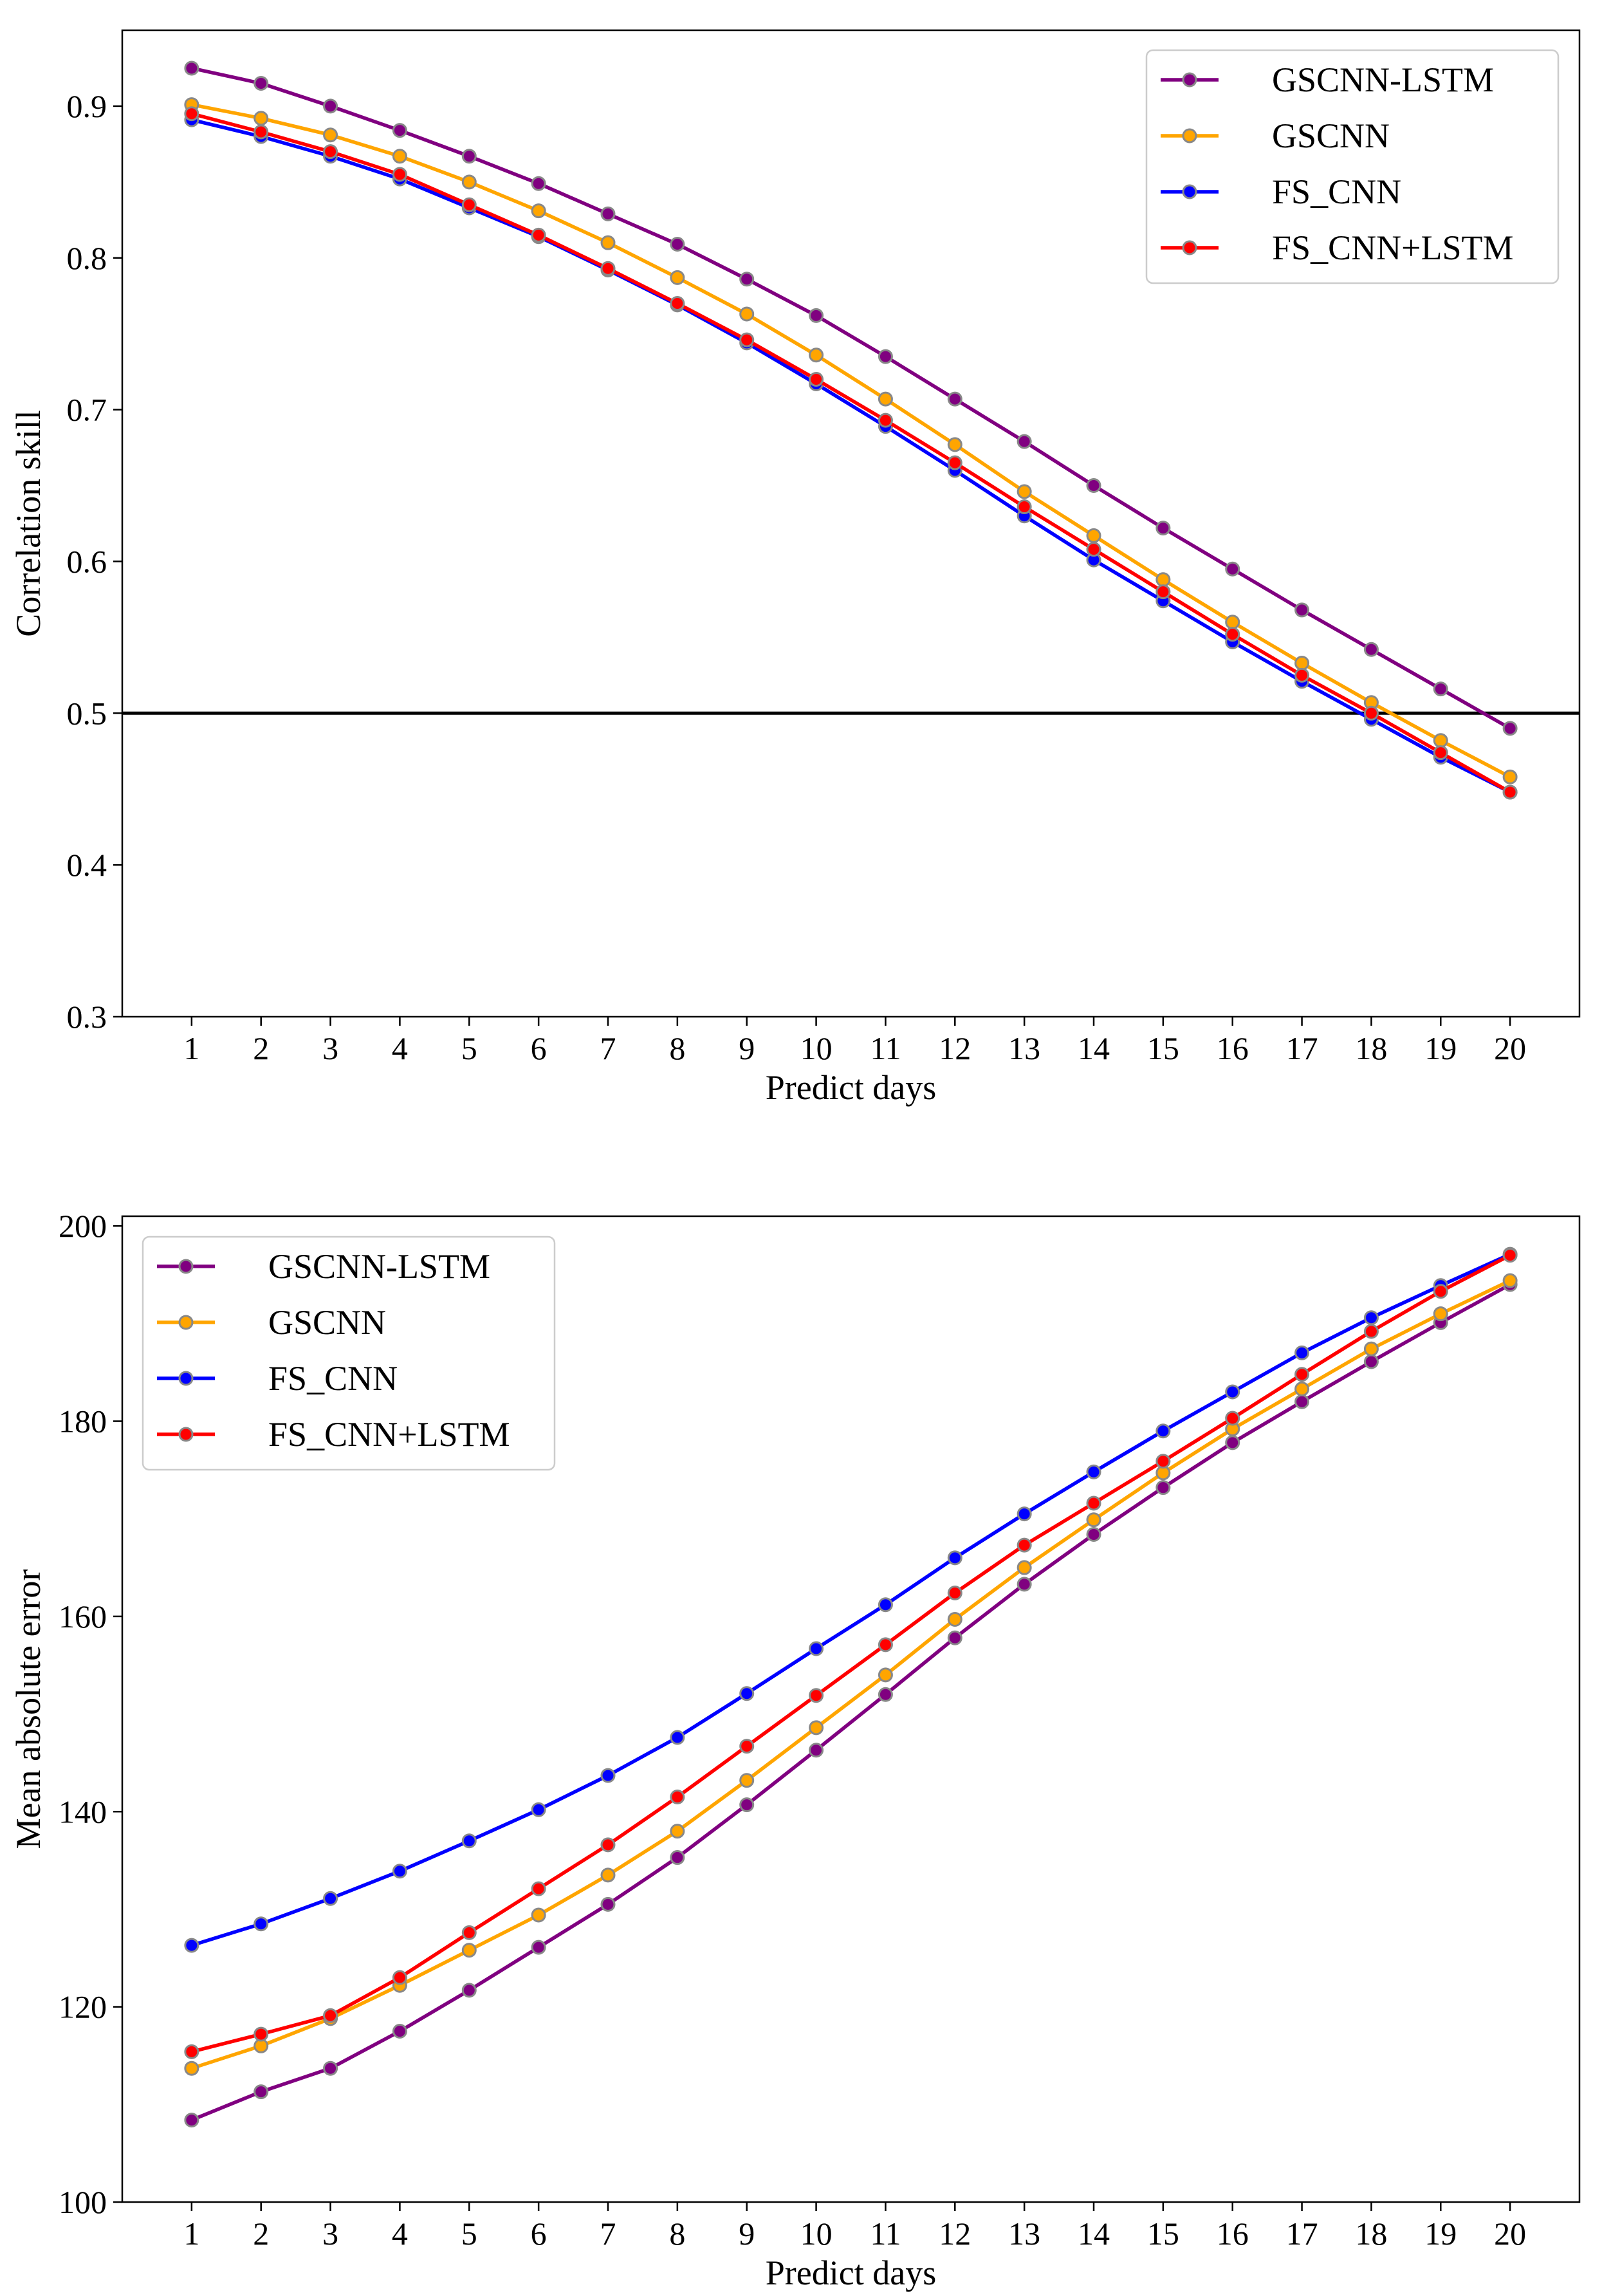 Image resolution: width=1611 pixels, height=2296 pixels. Describe the element at coordinates (87, 561) in the screenshot. I see `y-tick-label: 0.6` at that location.